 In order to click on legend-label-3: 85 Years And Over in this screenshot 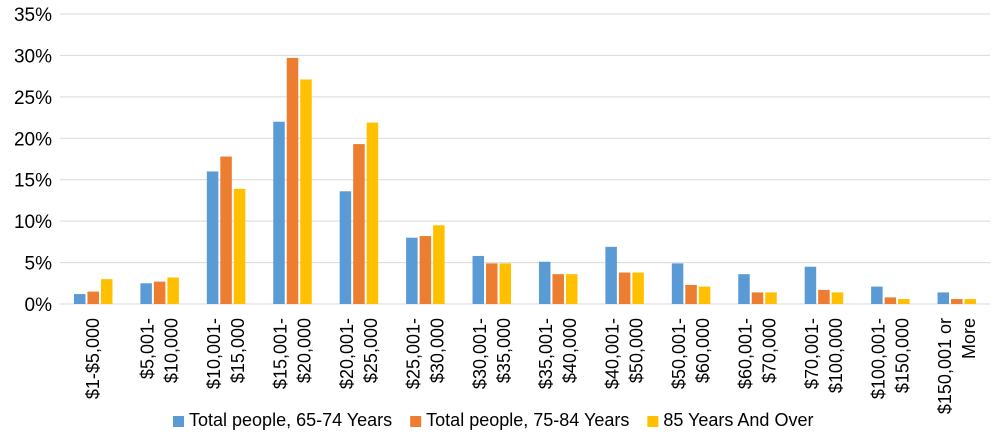, I will do `click(738, 420)`.